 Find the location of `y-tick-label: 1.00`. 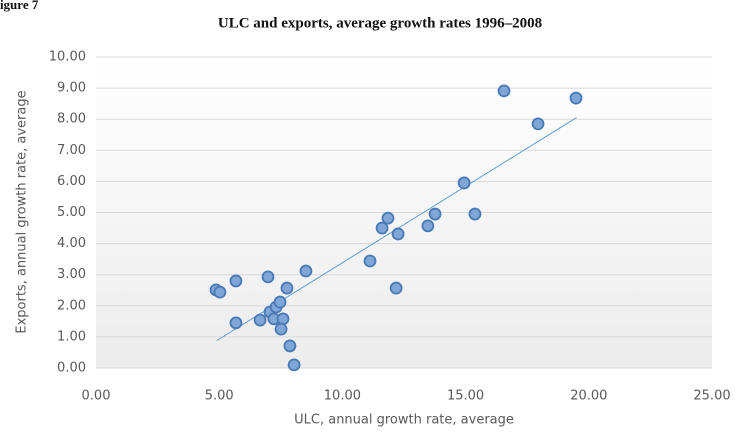

y-tick-label: 1.00 is located at coordinates (71, 336).